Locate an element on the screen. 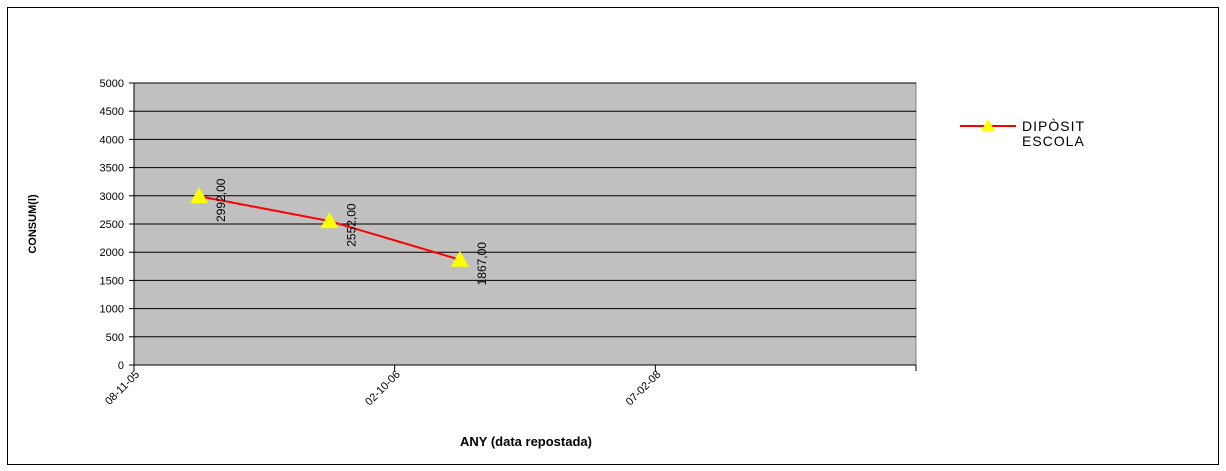 The height and width of the screenshot is (471, 1226). data-label: 2992,00 is located at coordinates (221, 200).